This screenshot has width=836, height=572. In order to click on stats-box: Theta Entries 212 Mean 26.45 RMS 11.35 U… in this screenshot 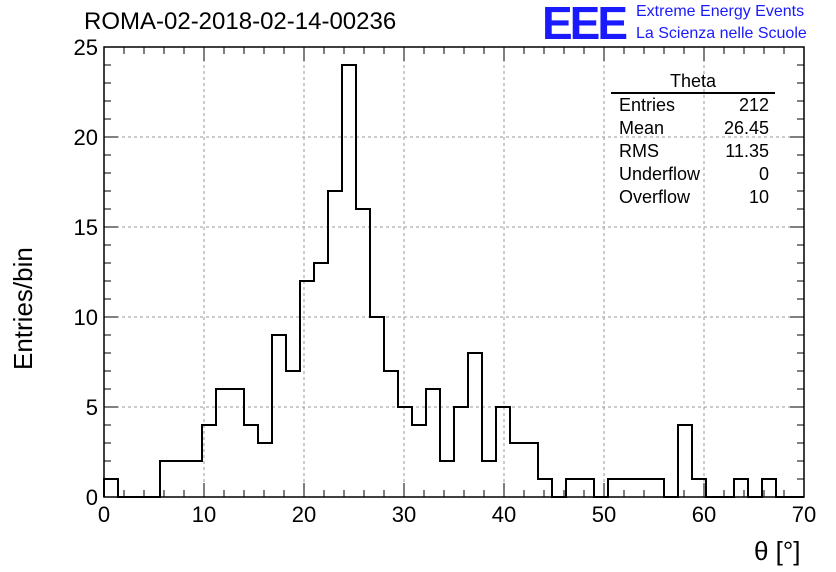, I will do `click(693, 139)`.